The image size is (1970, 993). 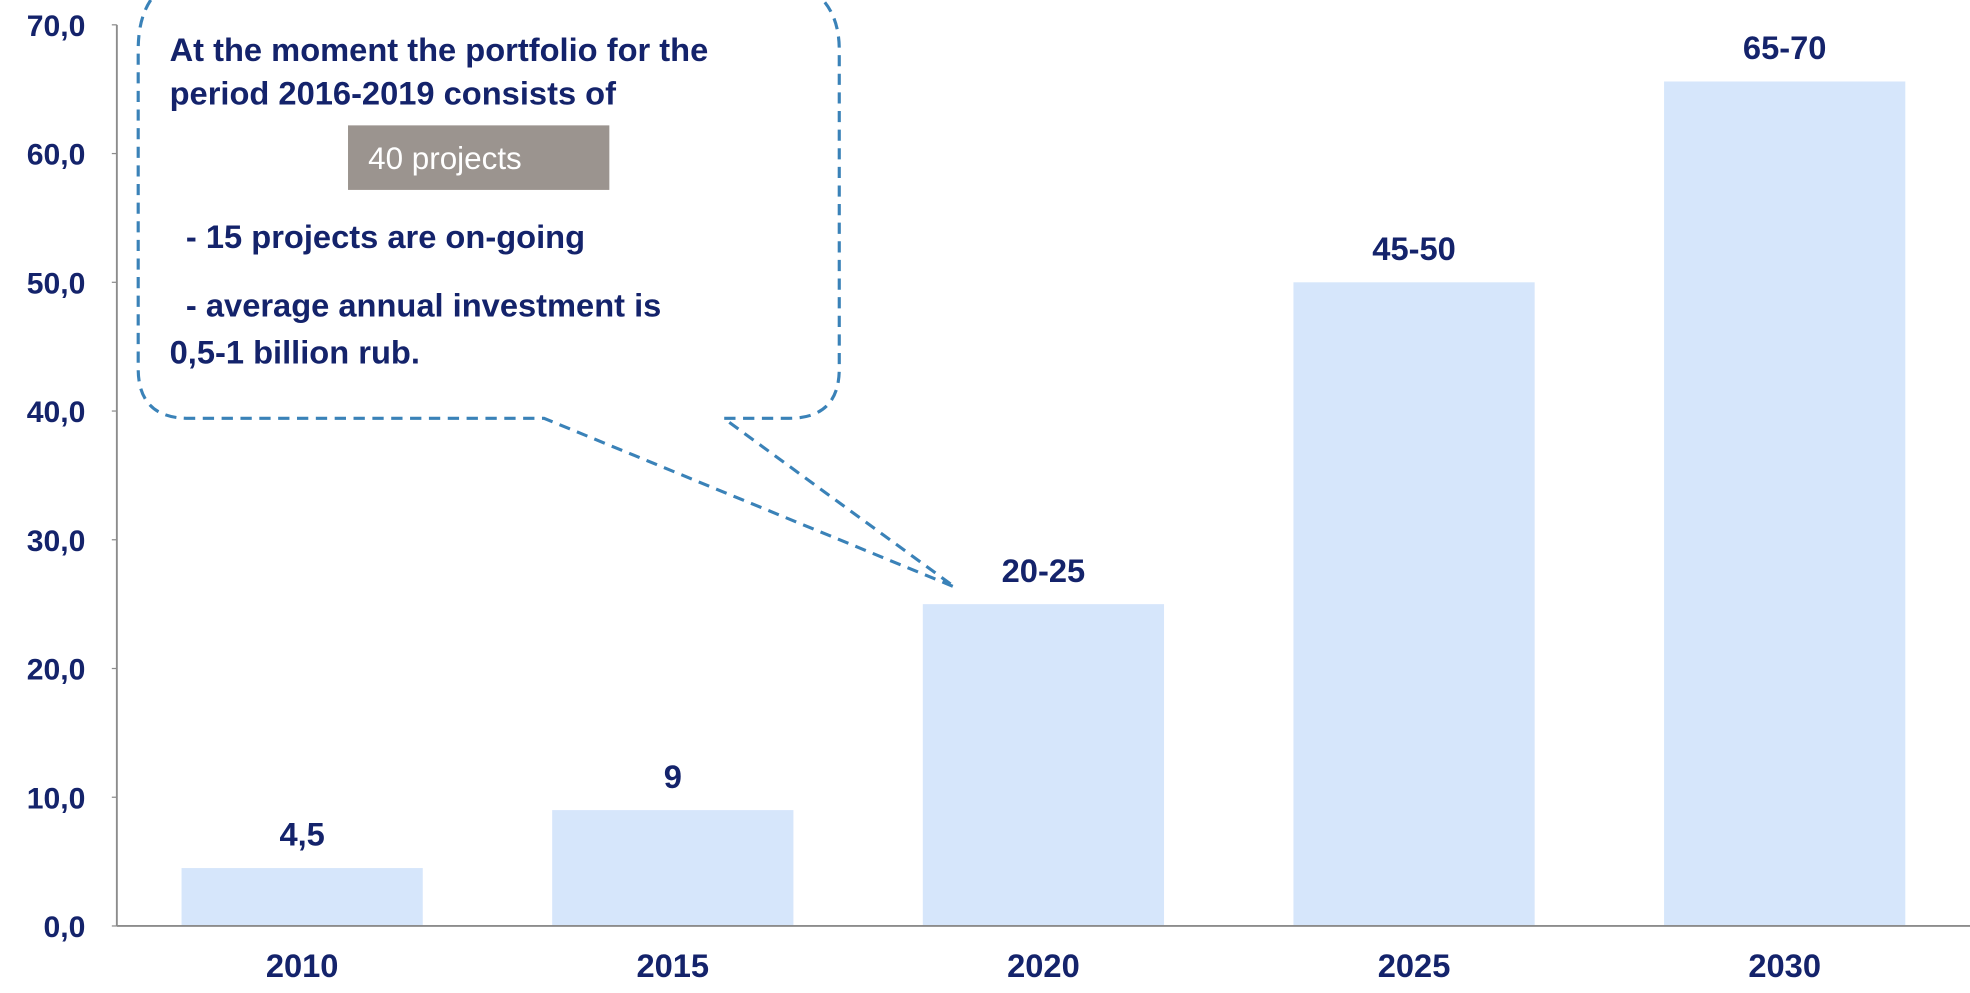 I want to click on x-tick-label: 2010, so click(x=302, y=966).